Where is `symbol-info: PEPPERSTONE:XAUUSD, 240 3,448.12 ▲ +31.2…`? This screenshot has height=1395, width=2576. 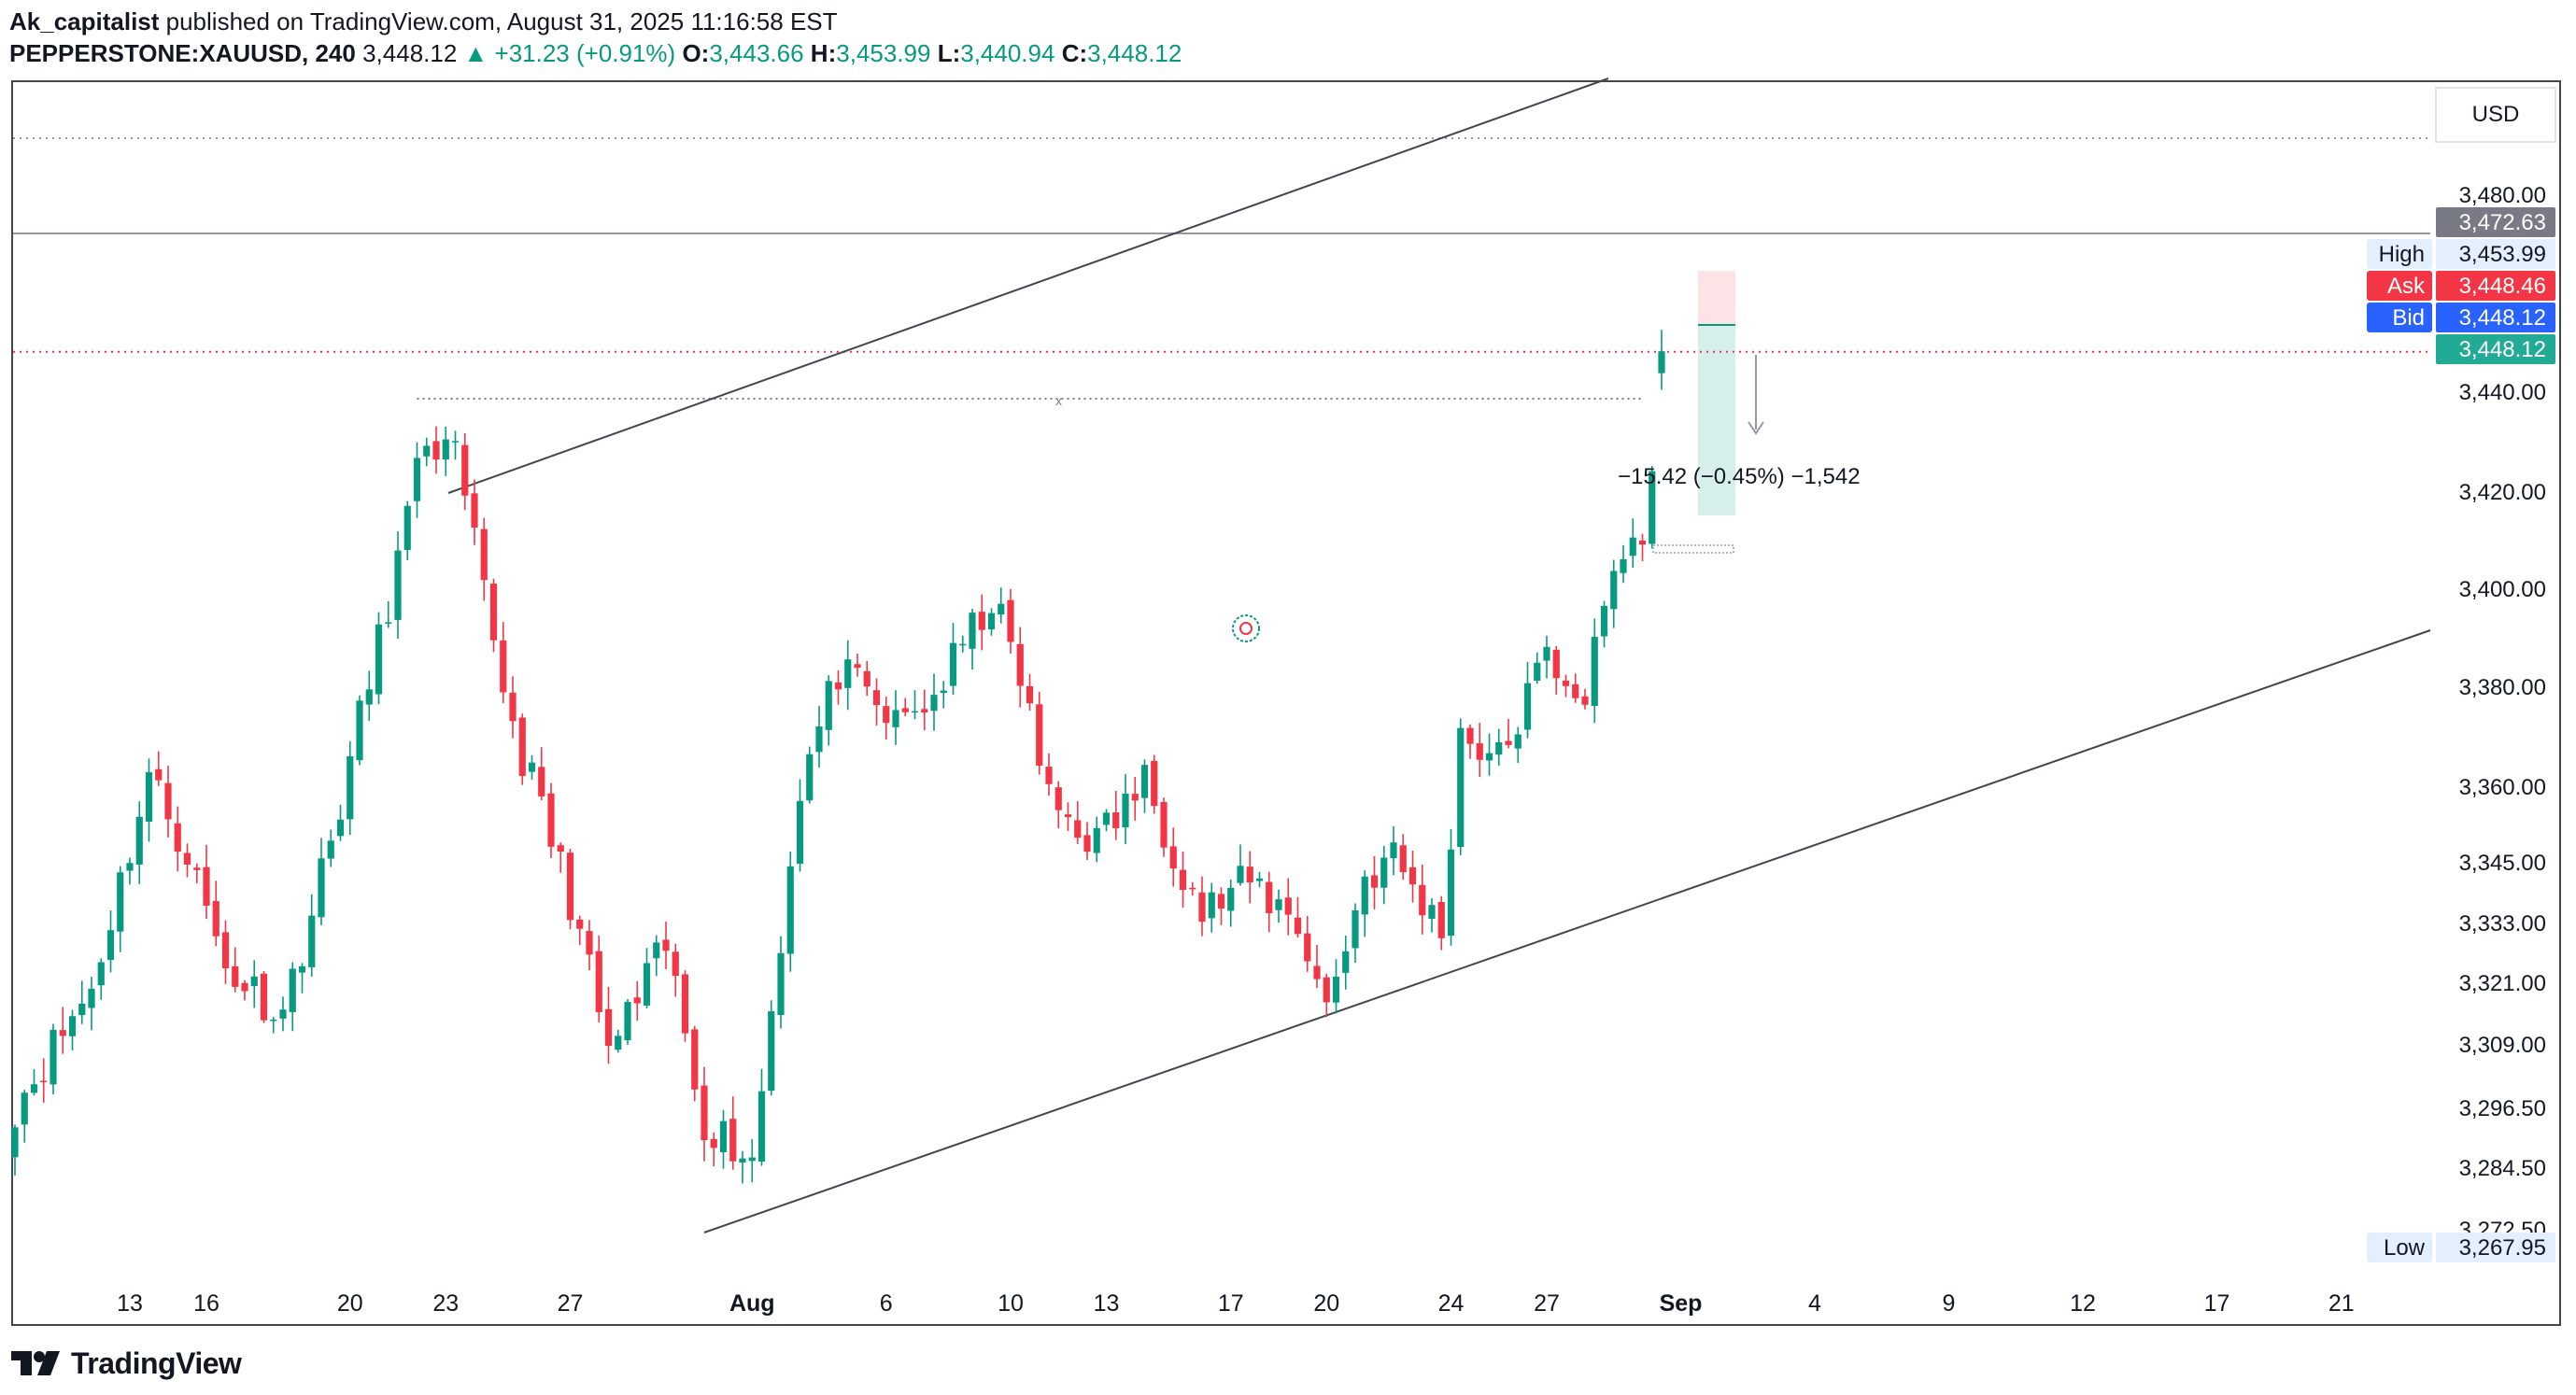 symbol-info: PEPPERSTONE:XAUUSD, 240 3,448.12 ▲ +31.2… is located at coordinates (595, 54).